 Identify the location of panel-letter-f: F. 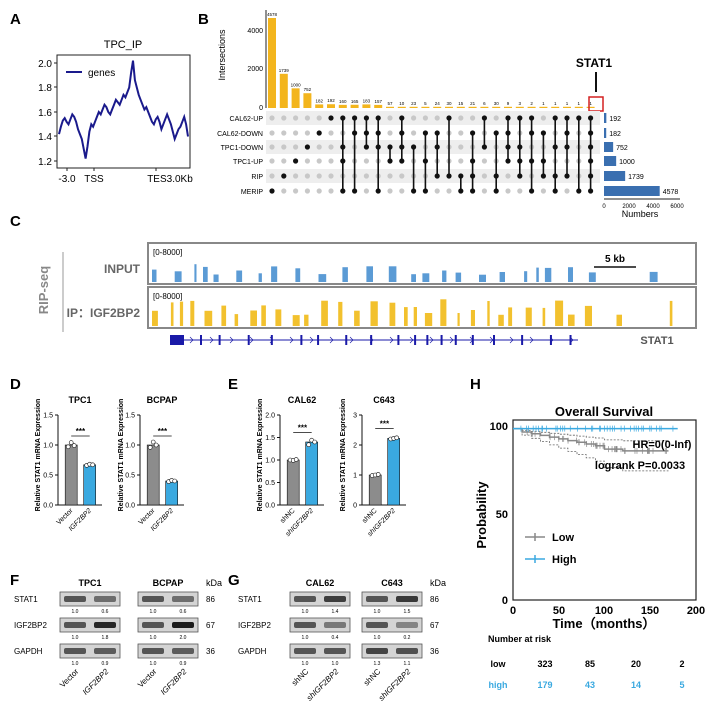
(14, 580).